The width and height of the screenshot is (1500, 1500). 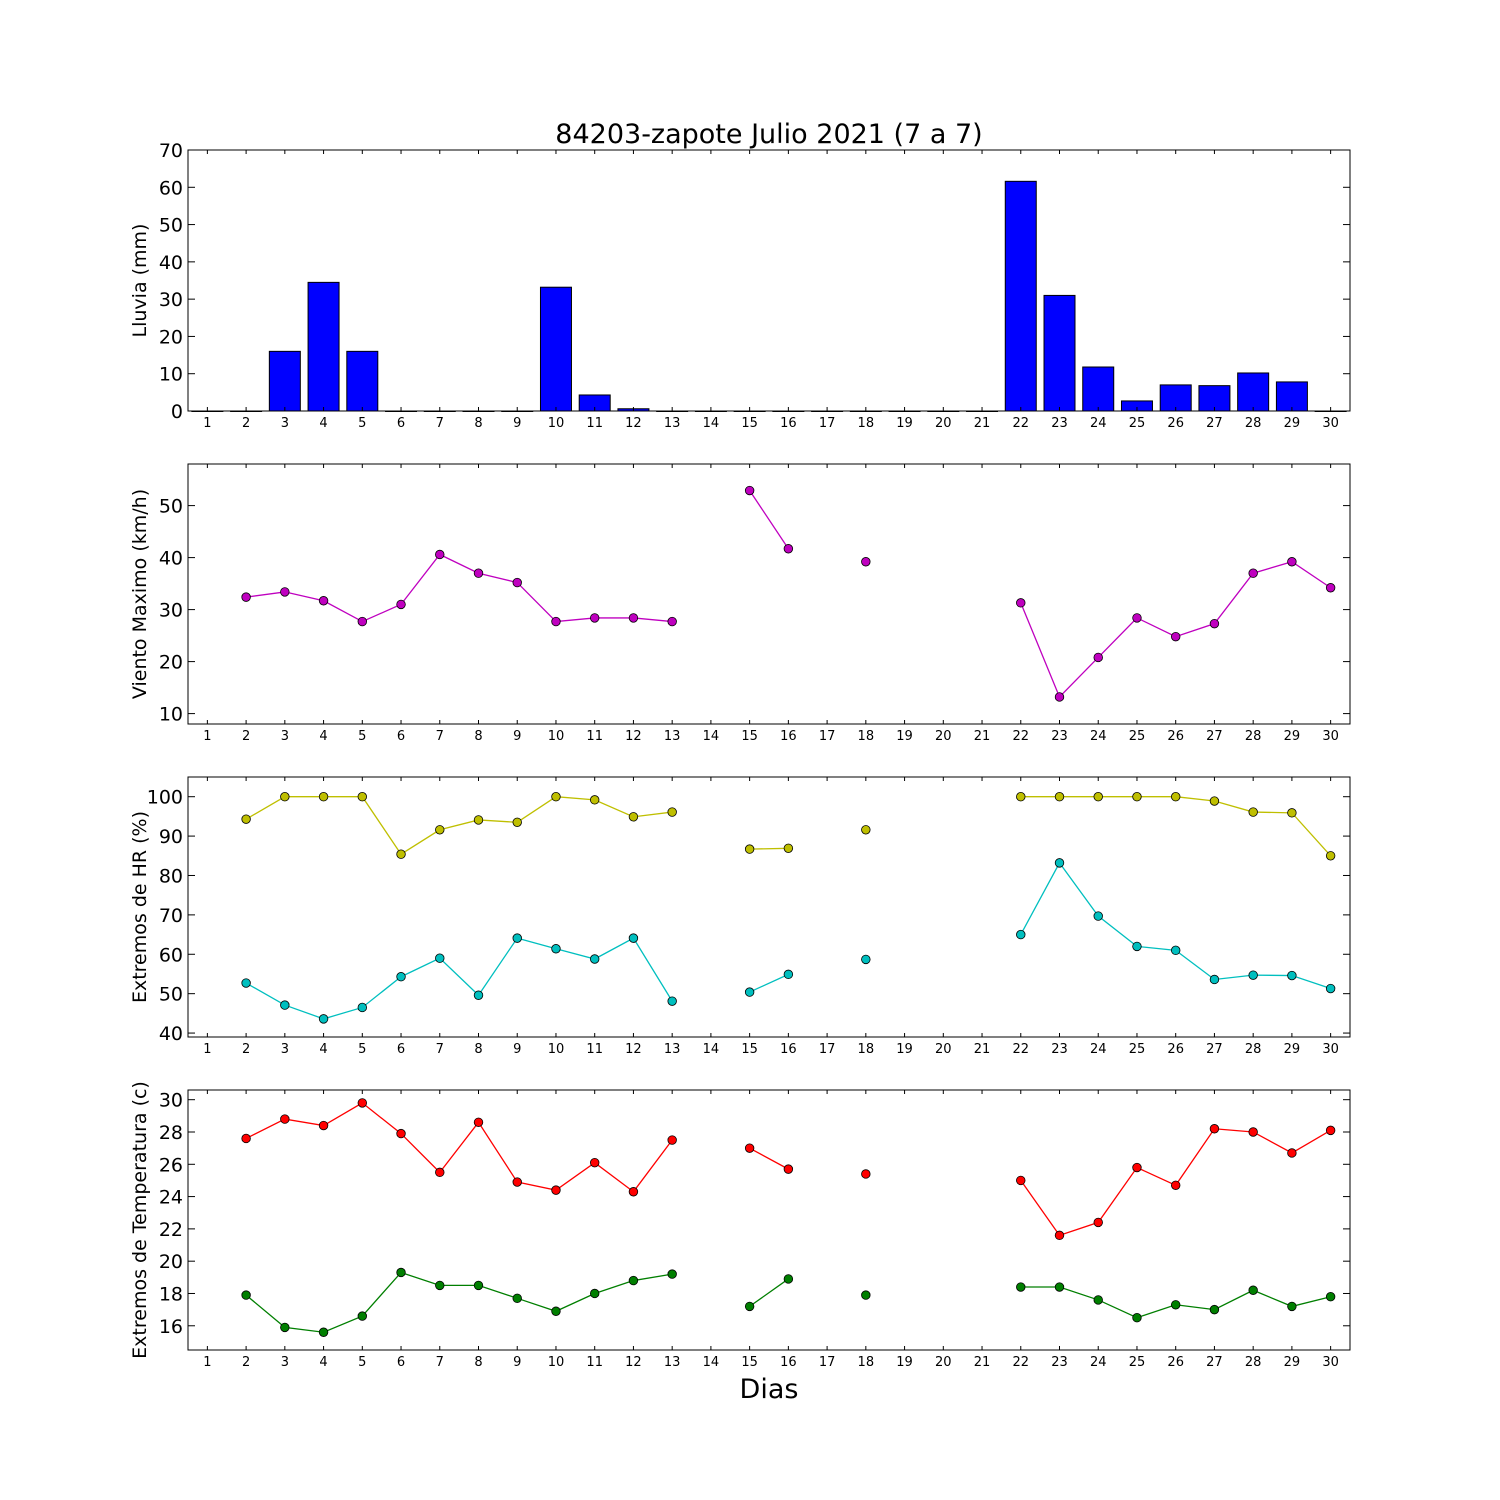 What do you see at coordinates (749, 1049) in the screenshot?
I see `x-tick-label: 15` at bounding box center [749, 1049].